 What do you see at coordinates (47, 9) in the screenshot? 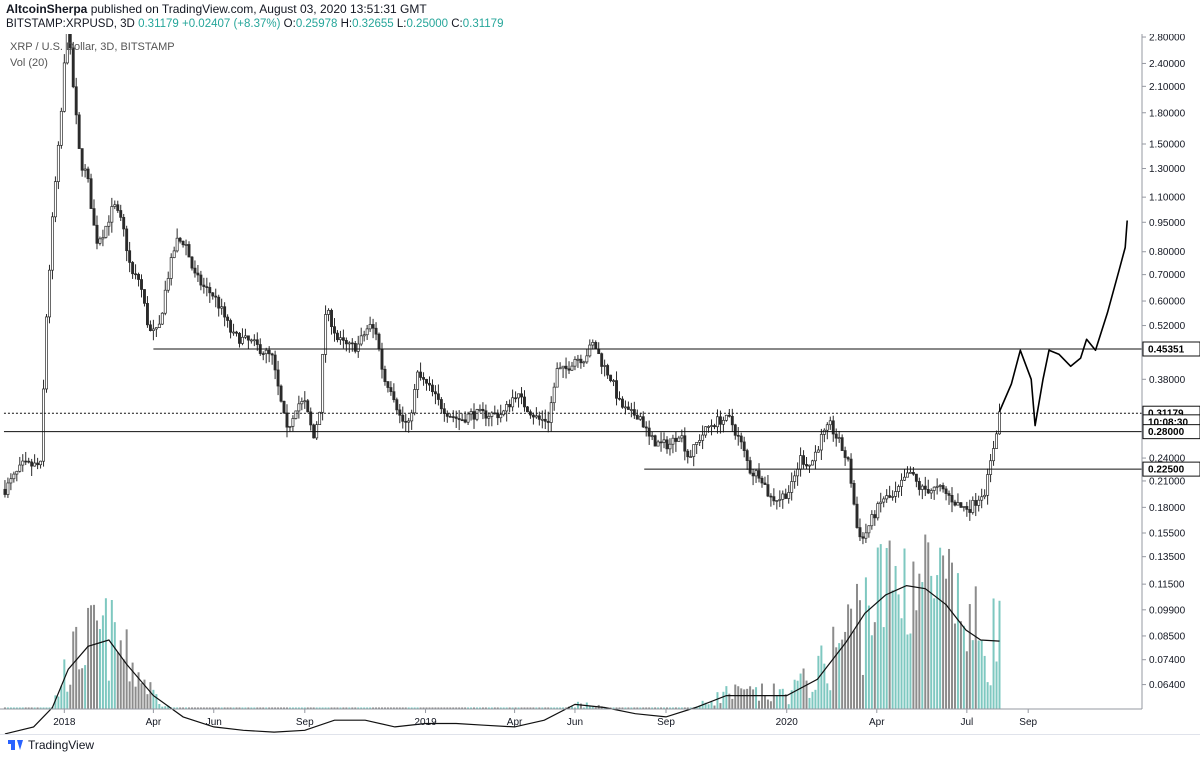
I see `author-name: AltcoinSherpa` at bounding box center [47, 9].